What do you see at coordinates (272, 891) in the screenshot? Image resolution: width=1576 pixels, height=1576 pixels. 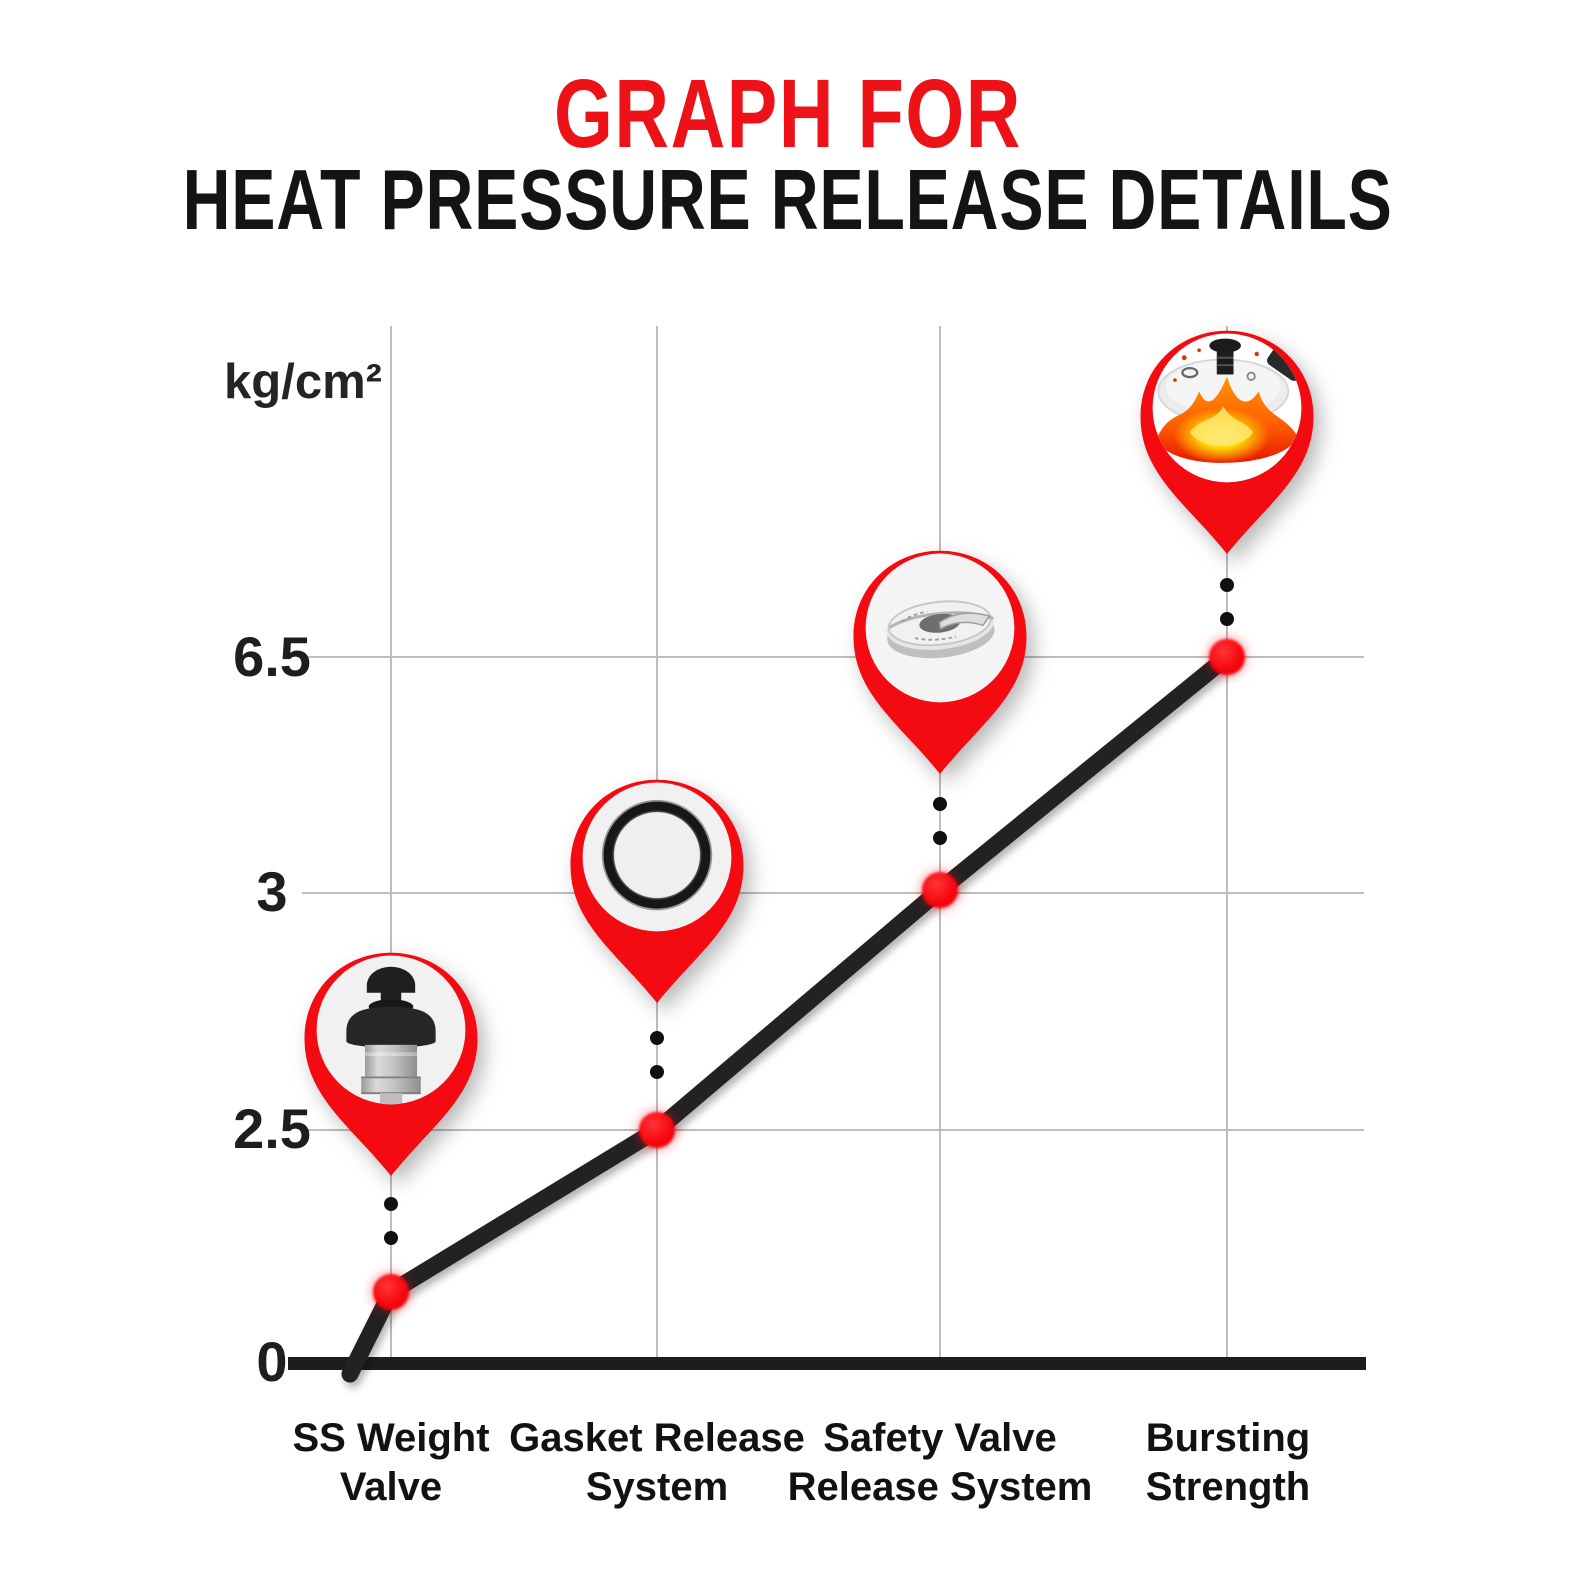 I see `y-tick-3: 3` at bounding box center [272, 891].